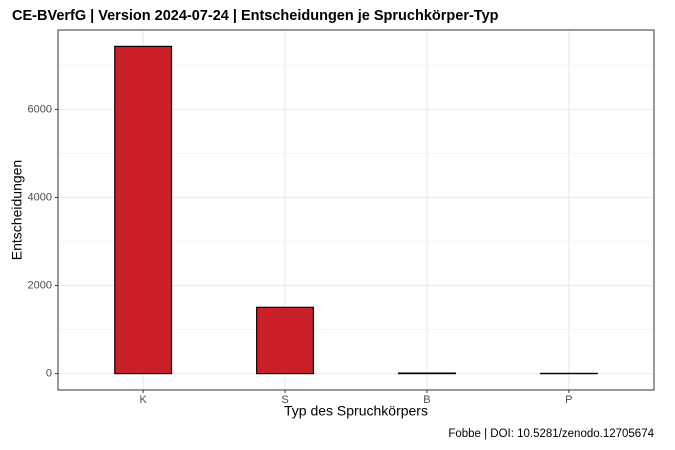 Image resolution: width=675 pixels, height=450 pixels. What do you see at coordinates (284, 400) in the screenshot?
I see `x-tick-label: S` at bounding box center [284, 400].